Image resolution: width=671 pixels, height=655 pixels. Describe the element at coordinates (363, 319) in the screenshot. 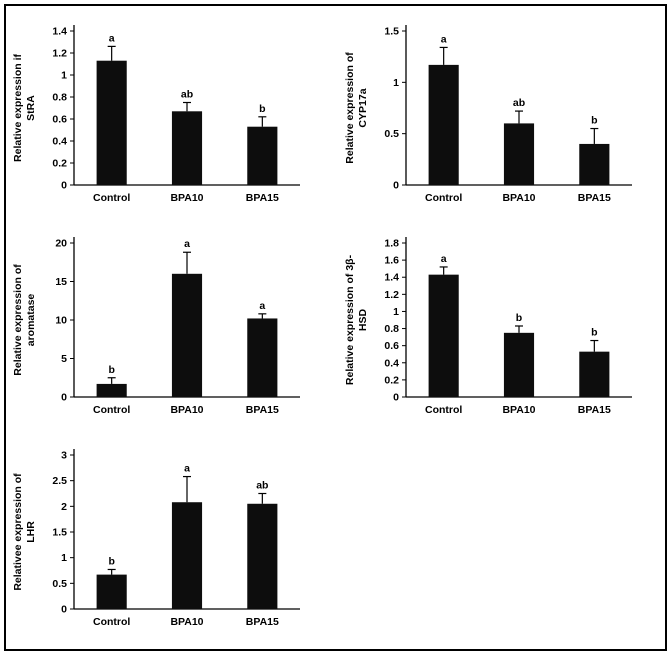

I see `y-axis-title: HSD` at that location.